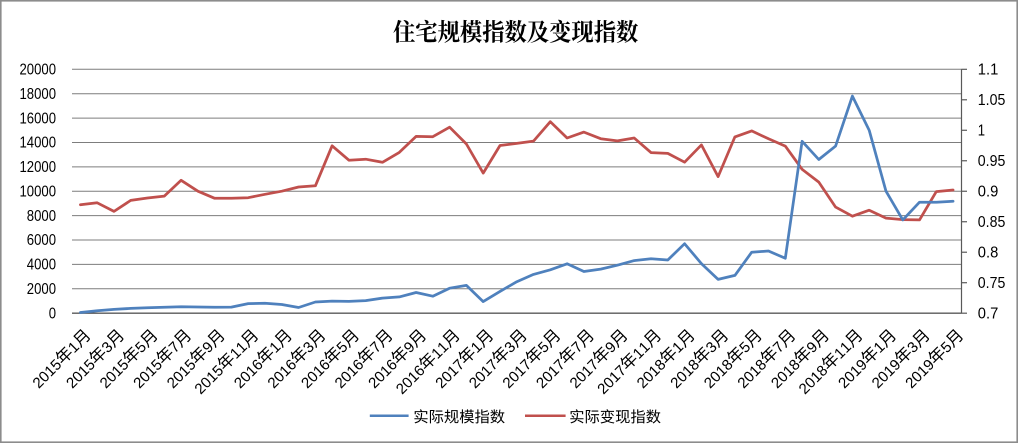  What do you see at coordinates (52, 313) in the screenshot?
I see `svg-text: 0` at bounding box center [52, 313].